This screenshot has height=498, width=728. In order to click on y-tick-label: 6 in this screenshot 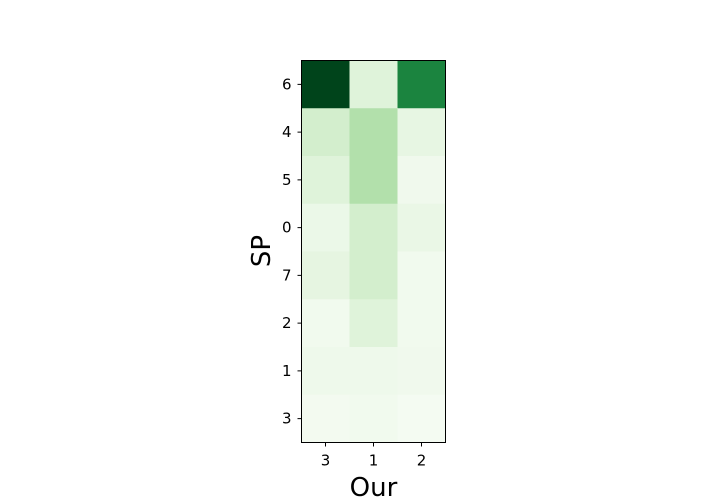, I will do `click(287, 84)`.